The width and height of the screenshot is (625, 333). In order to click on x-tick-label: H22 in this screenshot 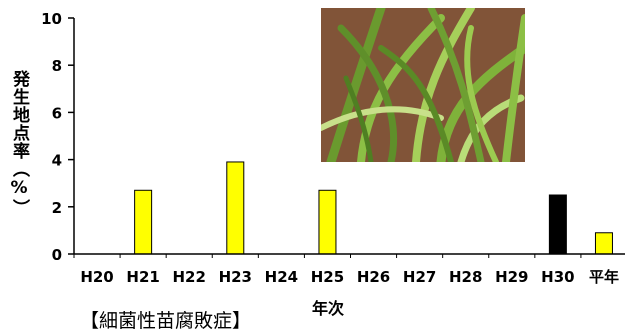, I will do `click(188, 277)`.